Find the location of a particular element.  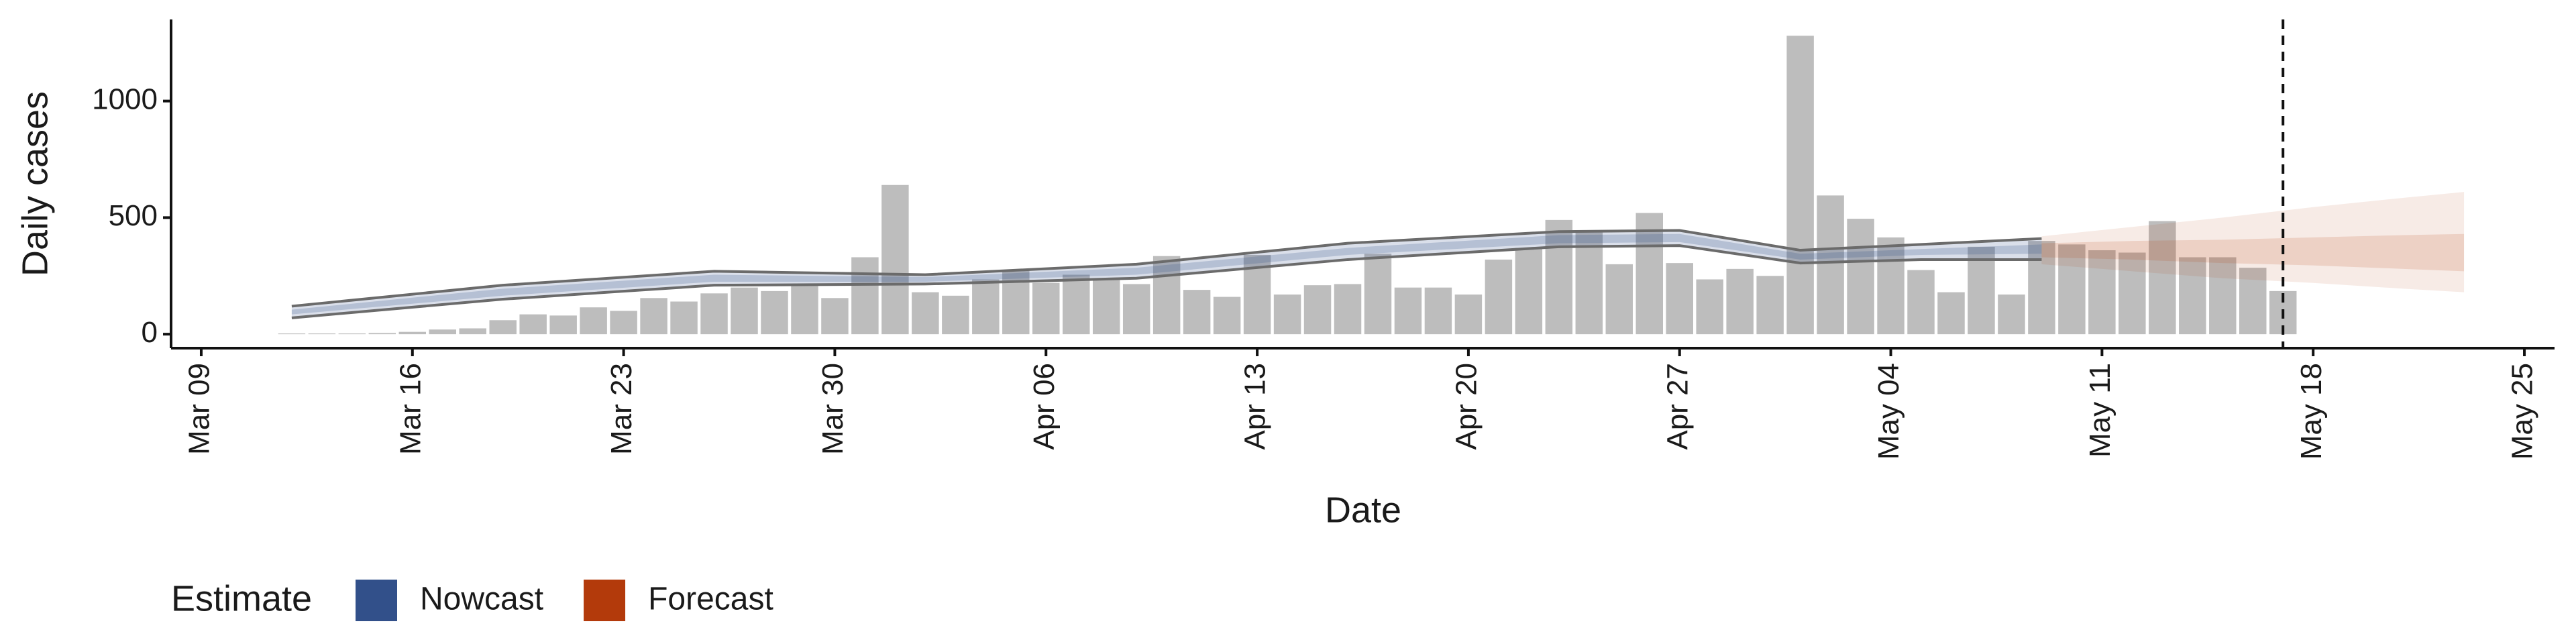

legend-label: Nowcast is located at coordinates (481, 599).